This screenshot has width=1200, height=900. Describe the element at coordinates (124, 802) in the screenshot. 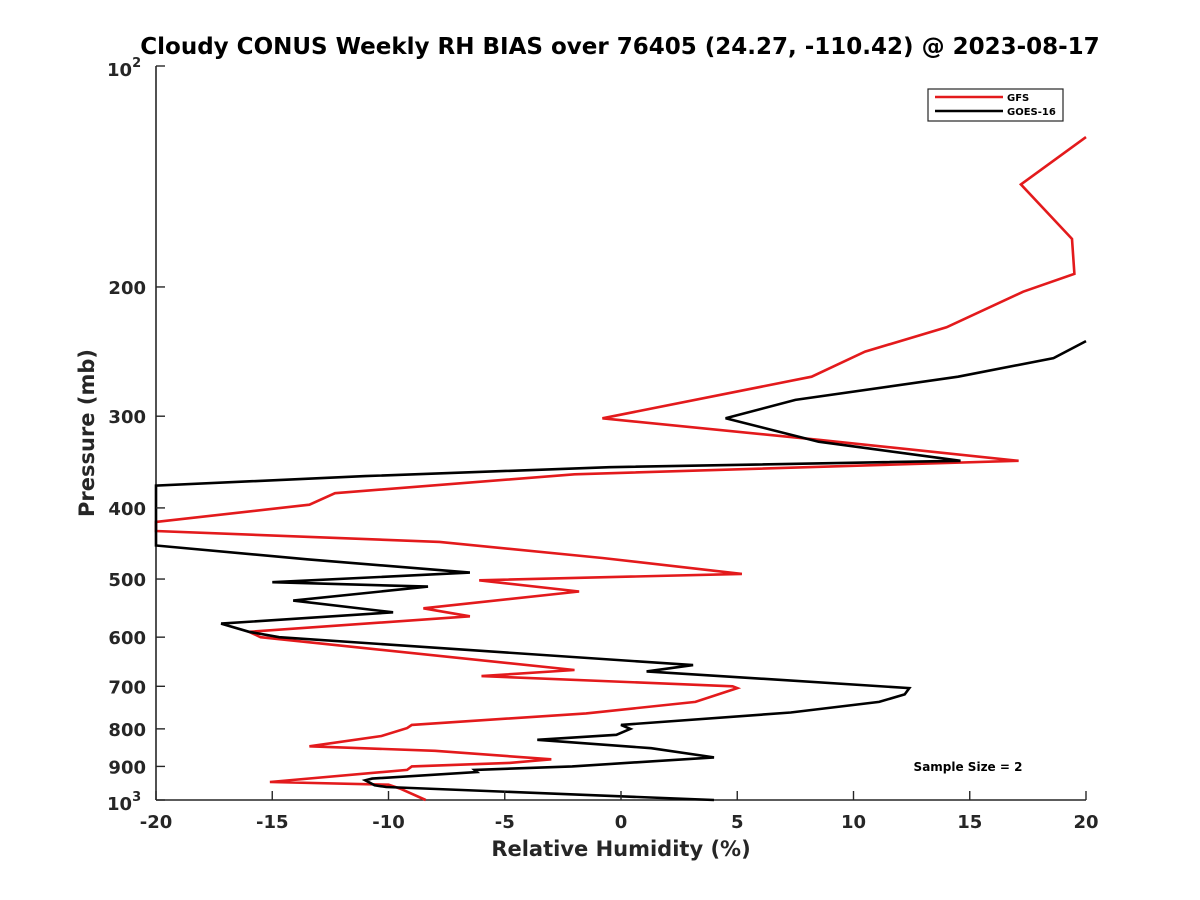

I see `y-limit-bottom-label: 103` at that location.